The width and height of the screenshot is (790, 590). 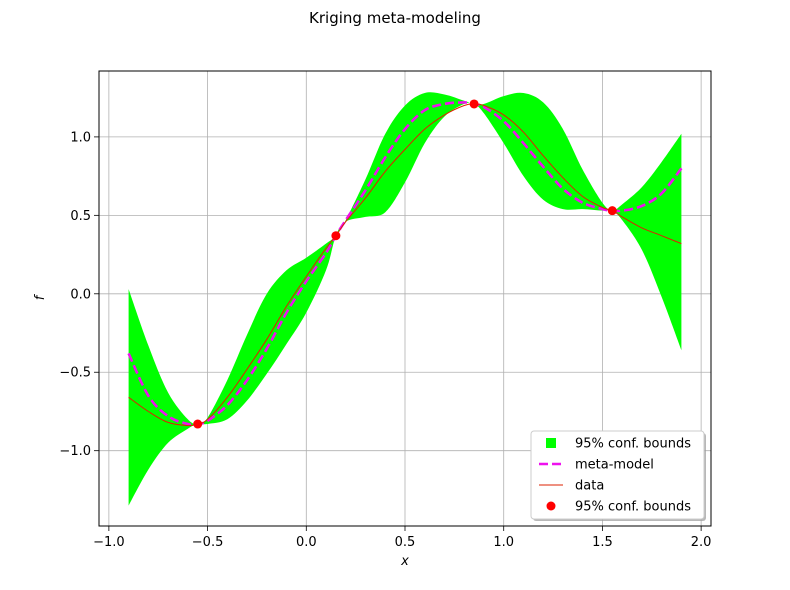 I want to click on legend-label: data, so click(x=589, y=486).